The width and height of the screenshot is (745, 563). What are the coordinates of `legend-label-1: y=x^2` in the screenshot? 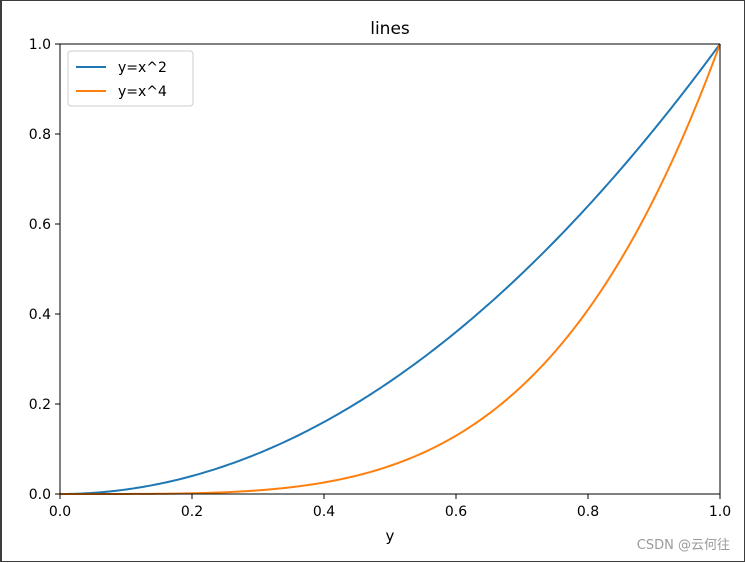 It's located at (142, 68).